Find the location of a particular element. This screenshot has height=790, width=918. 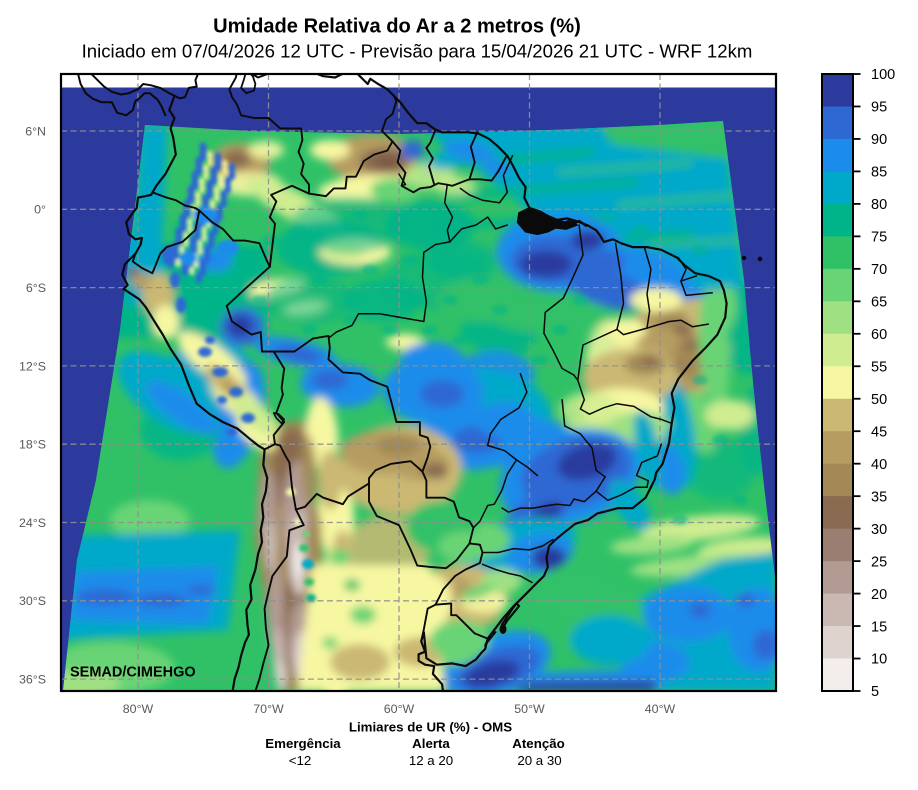

svg-text: Atenção is located at coordinates (538, 743).